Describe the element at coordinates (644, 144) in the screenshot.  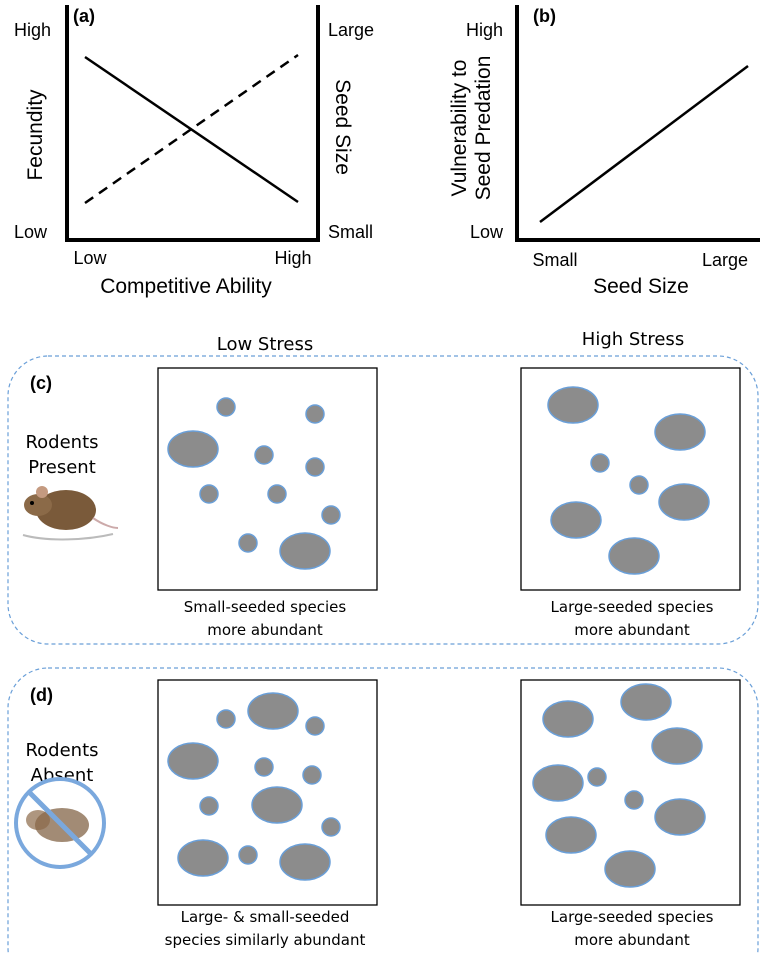
I see `vulnerability-line` at that location.